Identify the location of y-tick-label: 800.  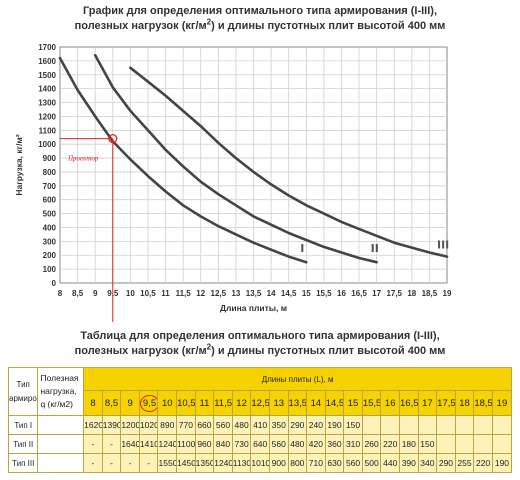
(50, 172).